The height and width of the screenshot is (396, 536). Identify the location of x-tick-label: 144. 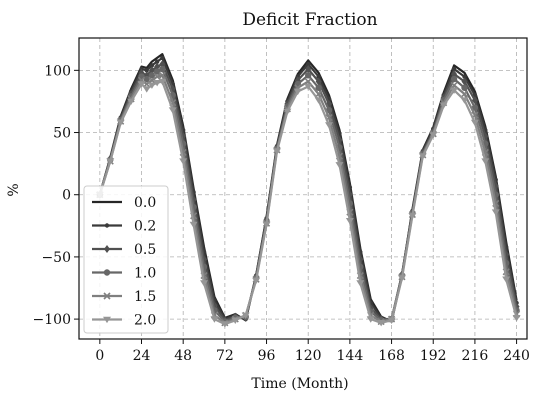
(350, 356).